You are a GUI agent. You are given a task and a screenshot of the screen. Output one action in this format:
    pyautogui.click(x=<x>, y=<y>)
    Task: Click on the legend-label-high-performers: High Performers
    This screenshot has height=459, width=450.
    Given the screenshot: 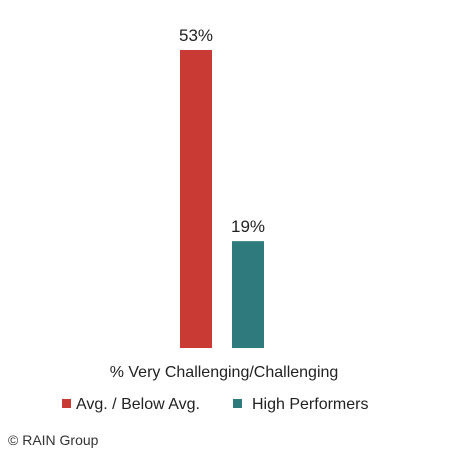 What is the action you would take?
    pyautogui.click(x=310, y=404)
    